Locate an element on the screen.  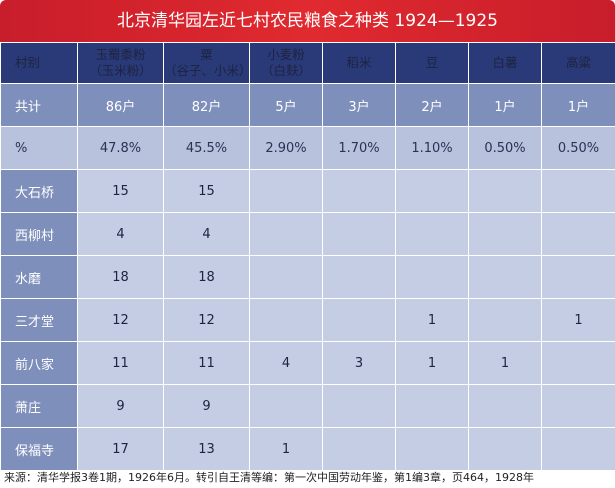
village-name: 前八家 is located at coordinates (39, 363).